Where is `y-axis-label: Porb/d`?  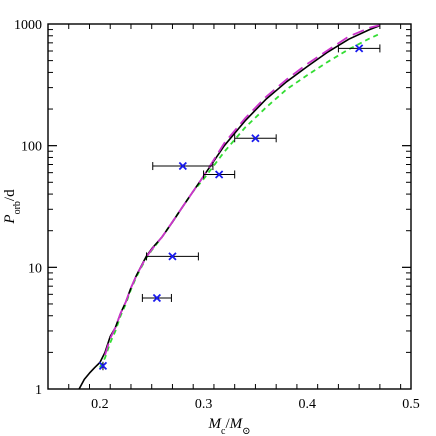 y-axis-label: Porb/d is located at coordinates (12, 207).